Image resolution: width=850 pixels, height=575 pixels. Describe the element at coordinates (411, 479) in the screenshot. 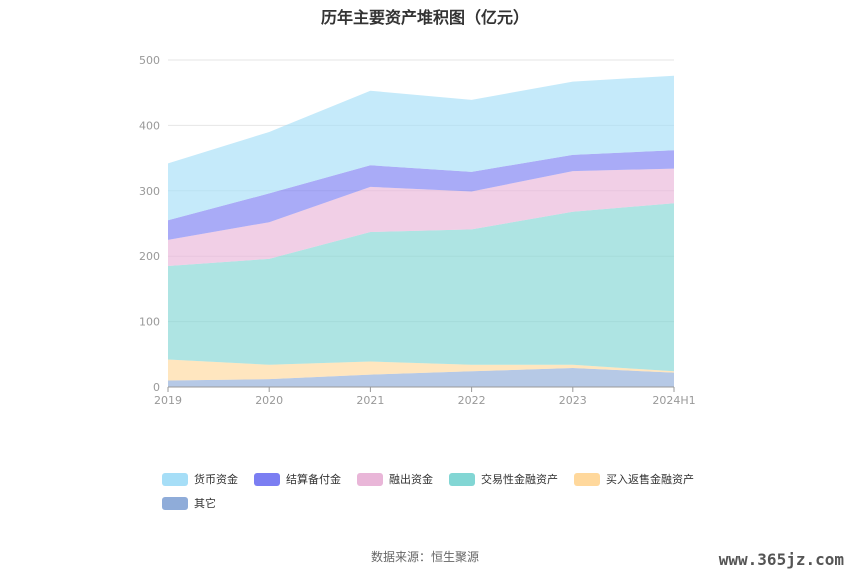

I see `legend-label: 融出资金` at that location.